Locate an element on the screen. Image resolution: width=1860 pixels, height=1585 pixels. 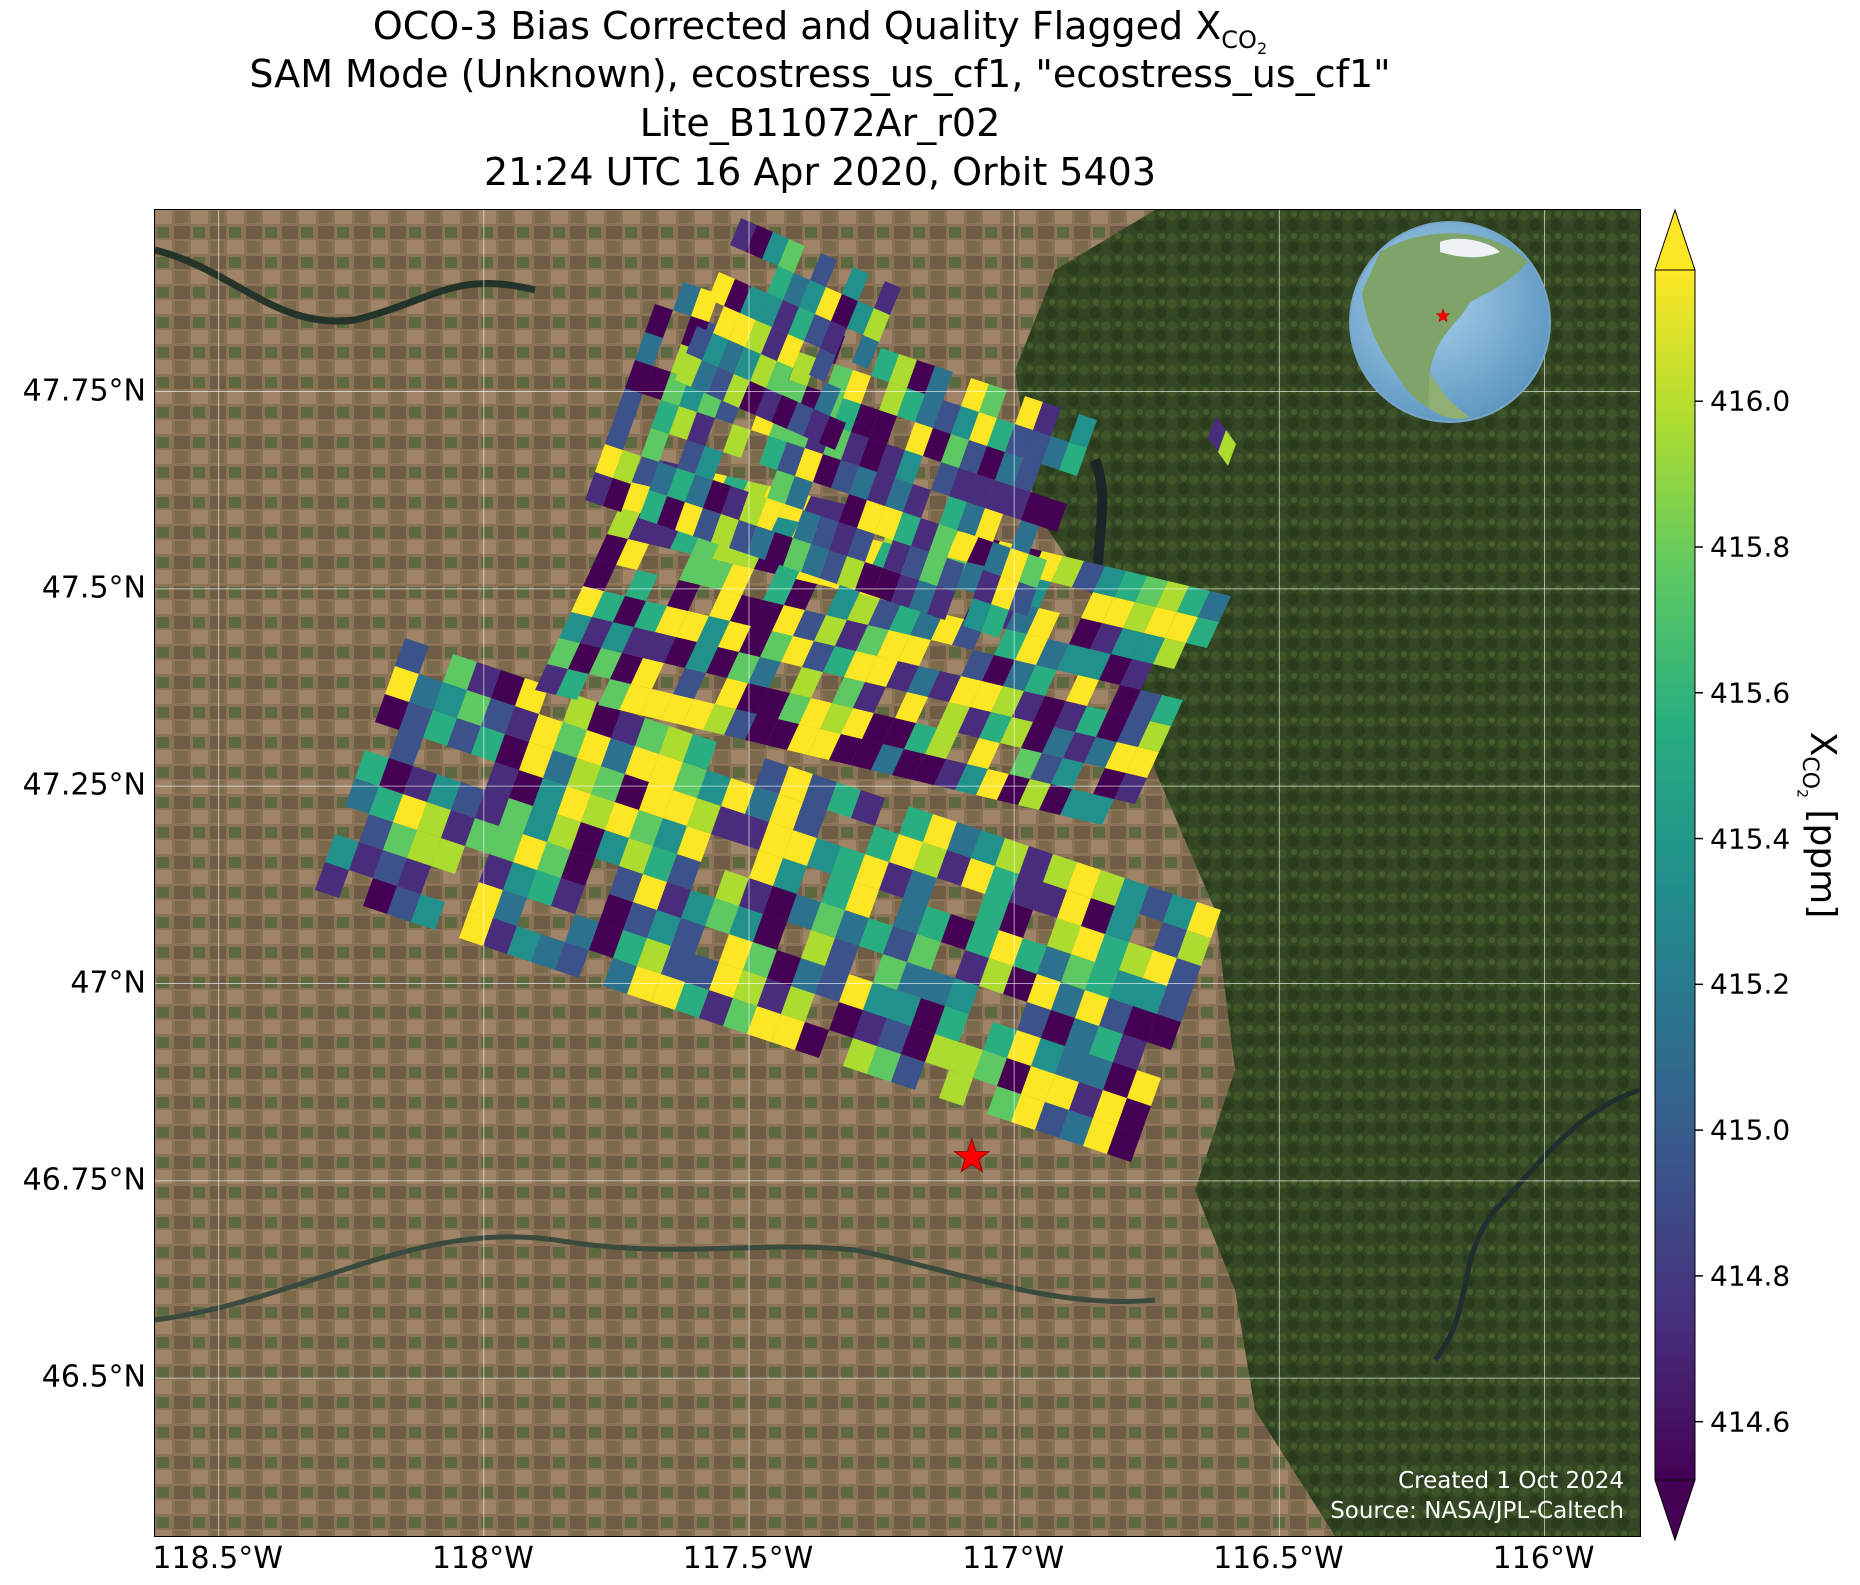
colorbar-tick-label: 415.2 is located at coordinates (1750, 984).